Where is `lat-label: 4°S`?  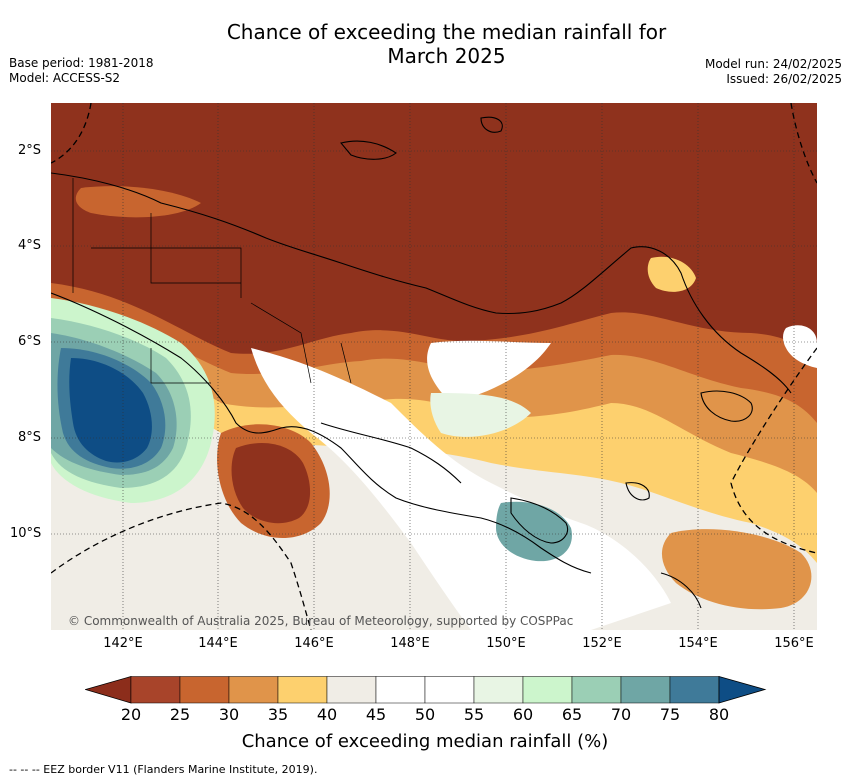
lat-label: 4°S is located at coordinates (30, 245).